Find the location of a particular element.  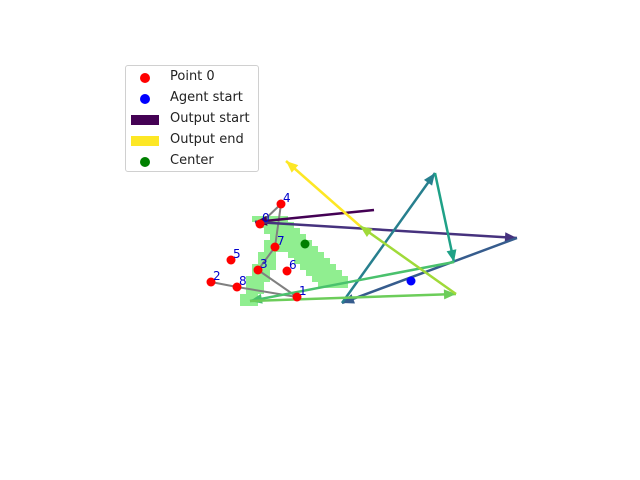

center-marker is located at coordinates (305, 244).